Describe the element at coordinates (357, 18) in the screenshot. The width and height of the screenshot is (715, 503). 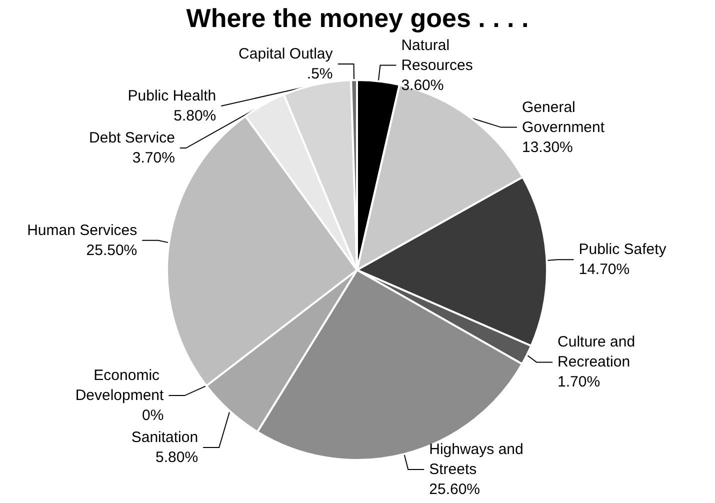
I see `chart-title: Where the money goes . . . .` at that location.